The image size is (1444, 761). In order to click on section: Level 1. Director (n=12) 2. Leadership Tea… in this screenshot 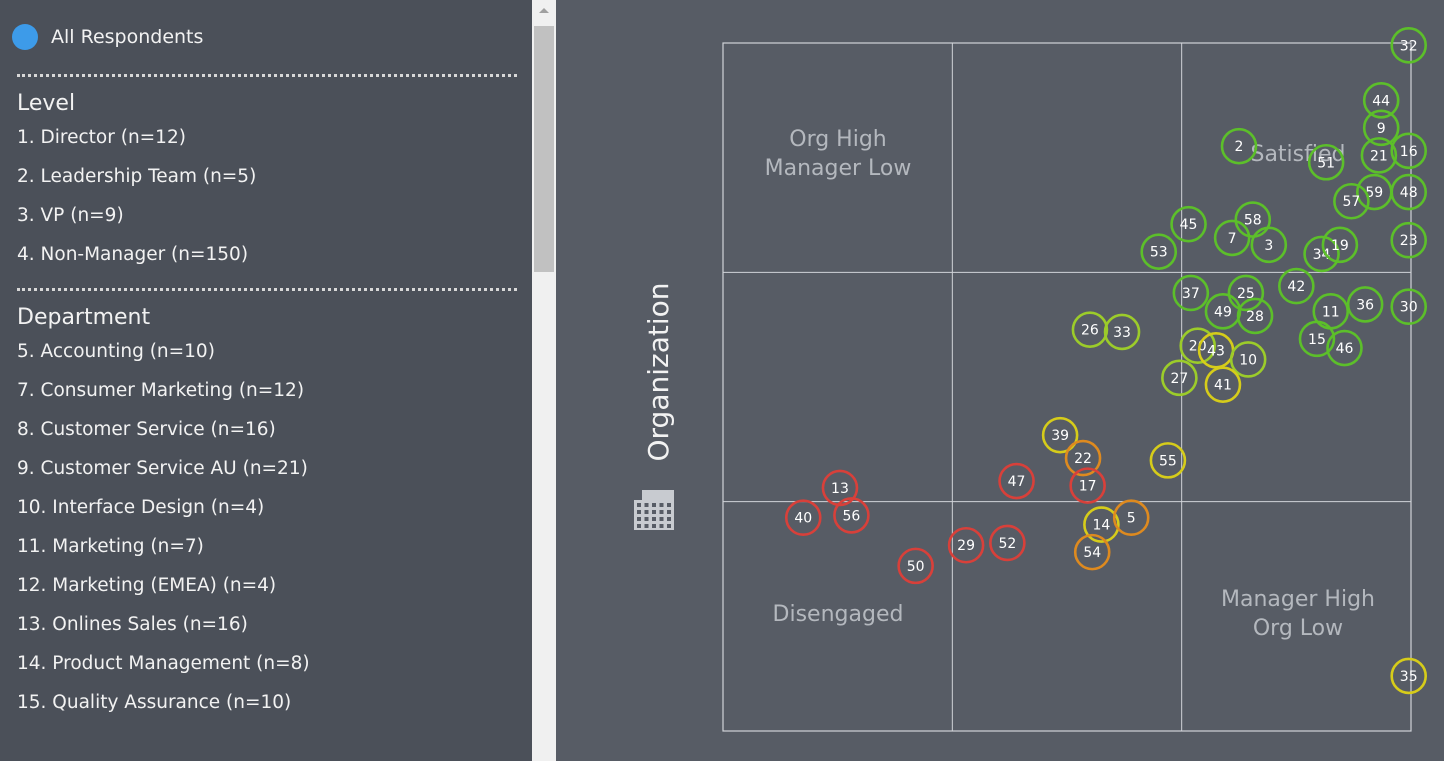, I will do `click(267, 178)`.